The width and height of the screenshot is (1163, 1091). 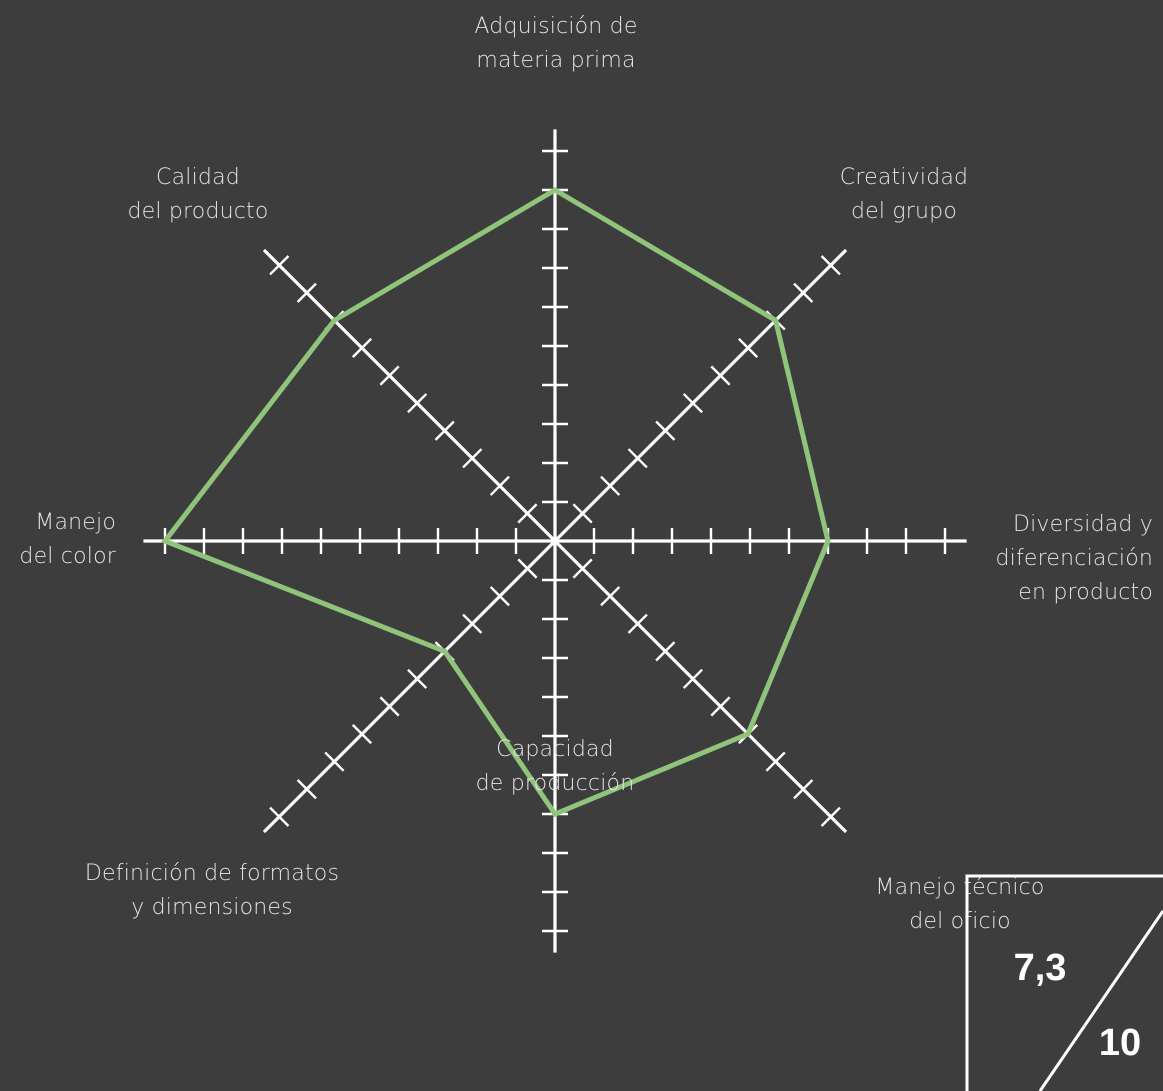 I want to click on axis-label-line: Adquisición de, so click(x=555, y=26).